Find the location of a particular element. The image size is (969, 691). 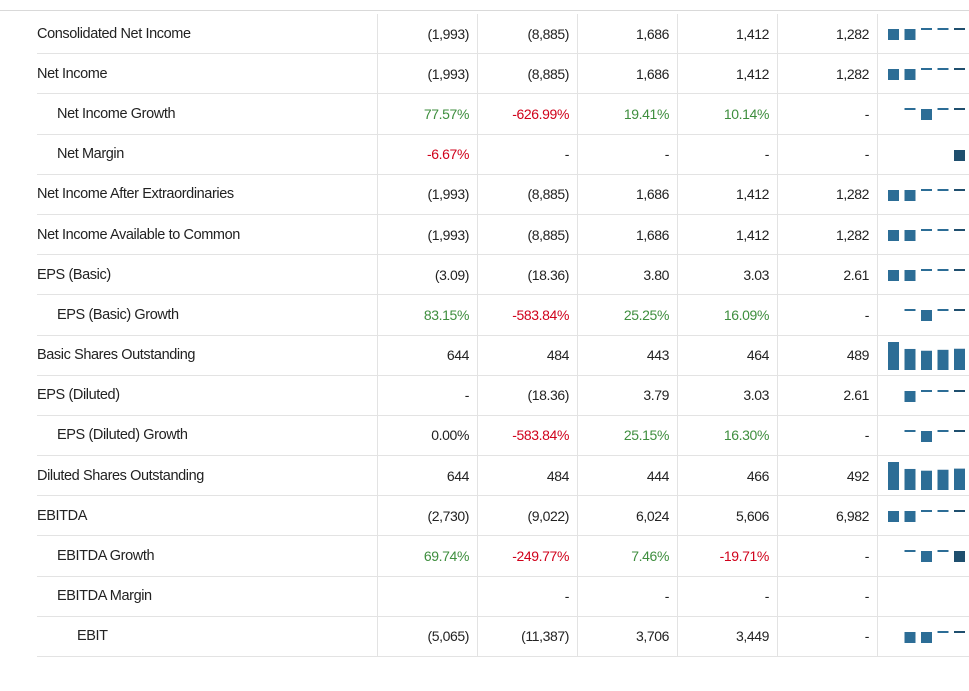

value-cell: (8,885) is located at coordinates (527, 234).